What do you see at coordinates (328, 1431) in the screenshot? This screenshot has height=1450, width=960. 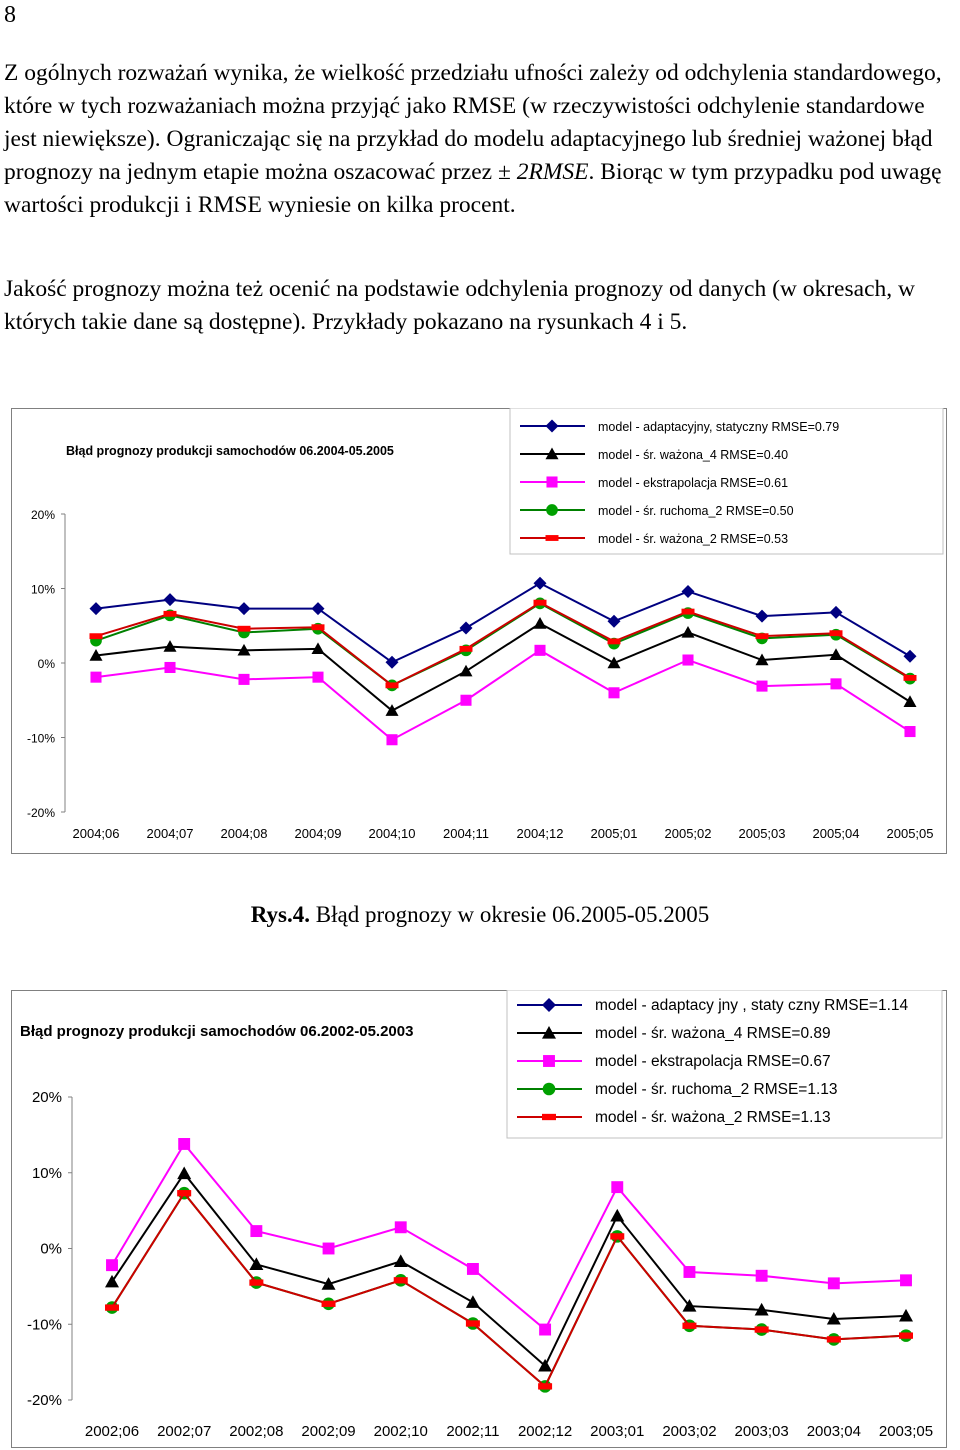 I see `x-tick-label: 2002;09` at bounding box center [328, 1431].